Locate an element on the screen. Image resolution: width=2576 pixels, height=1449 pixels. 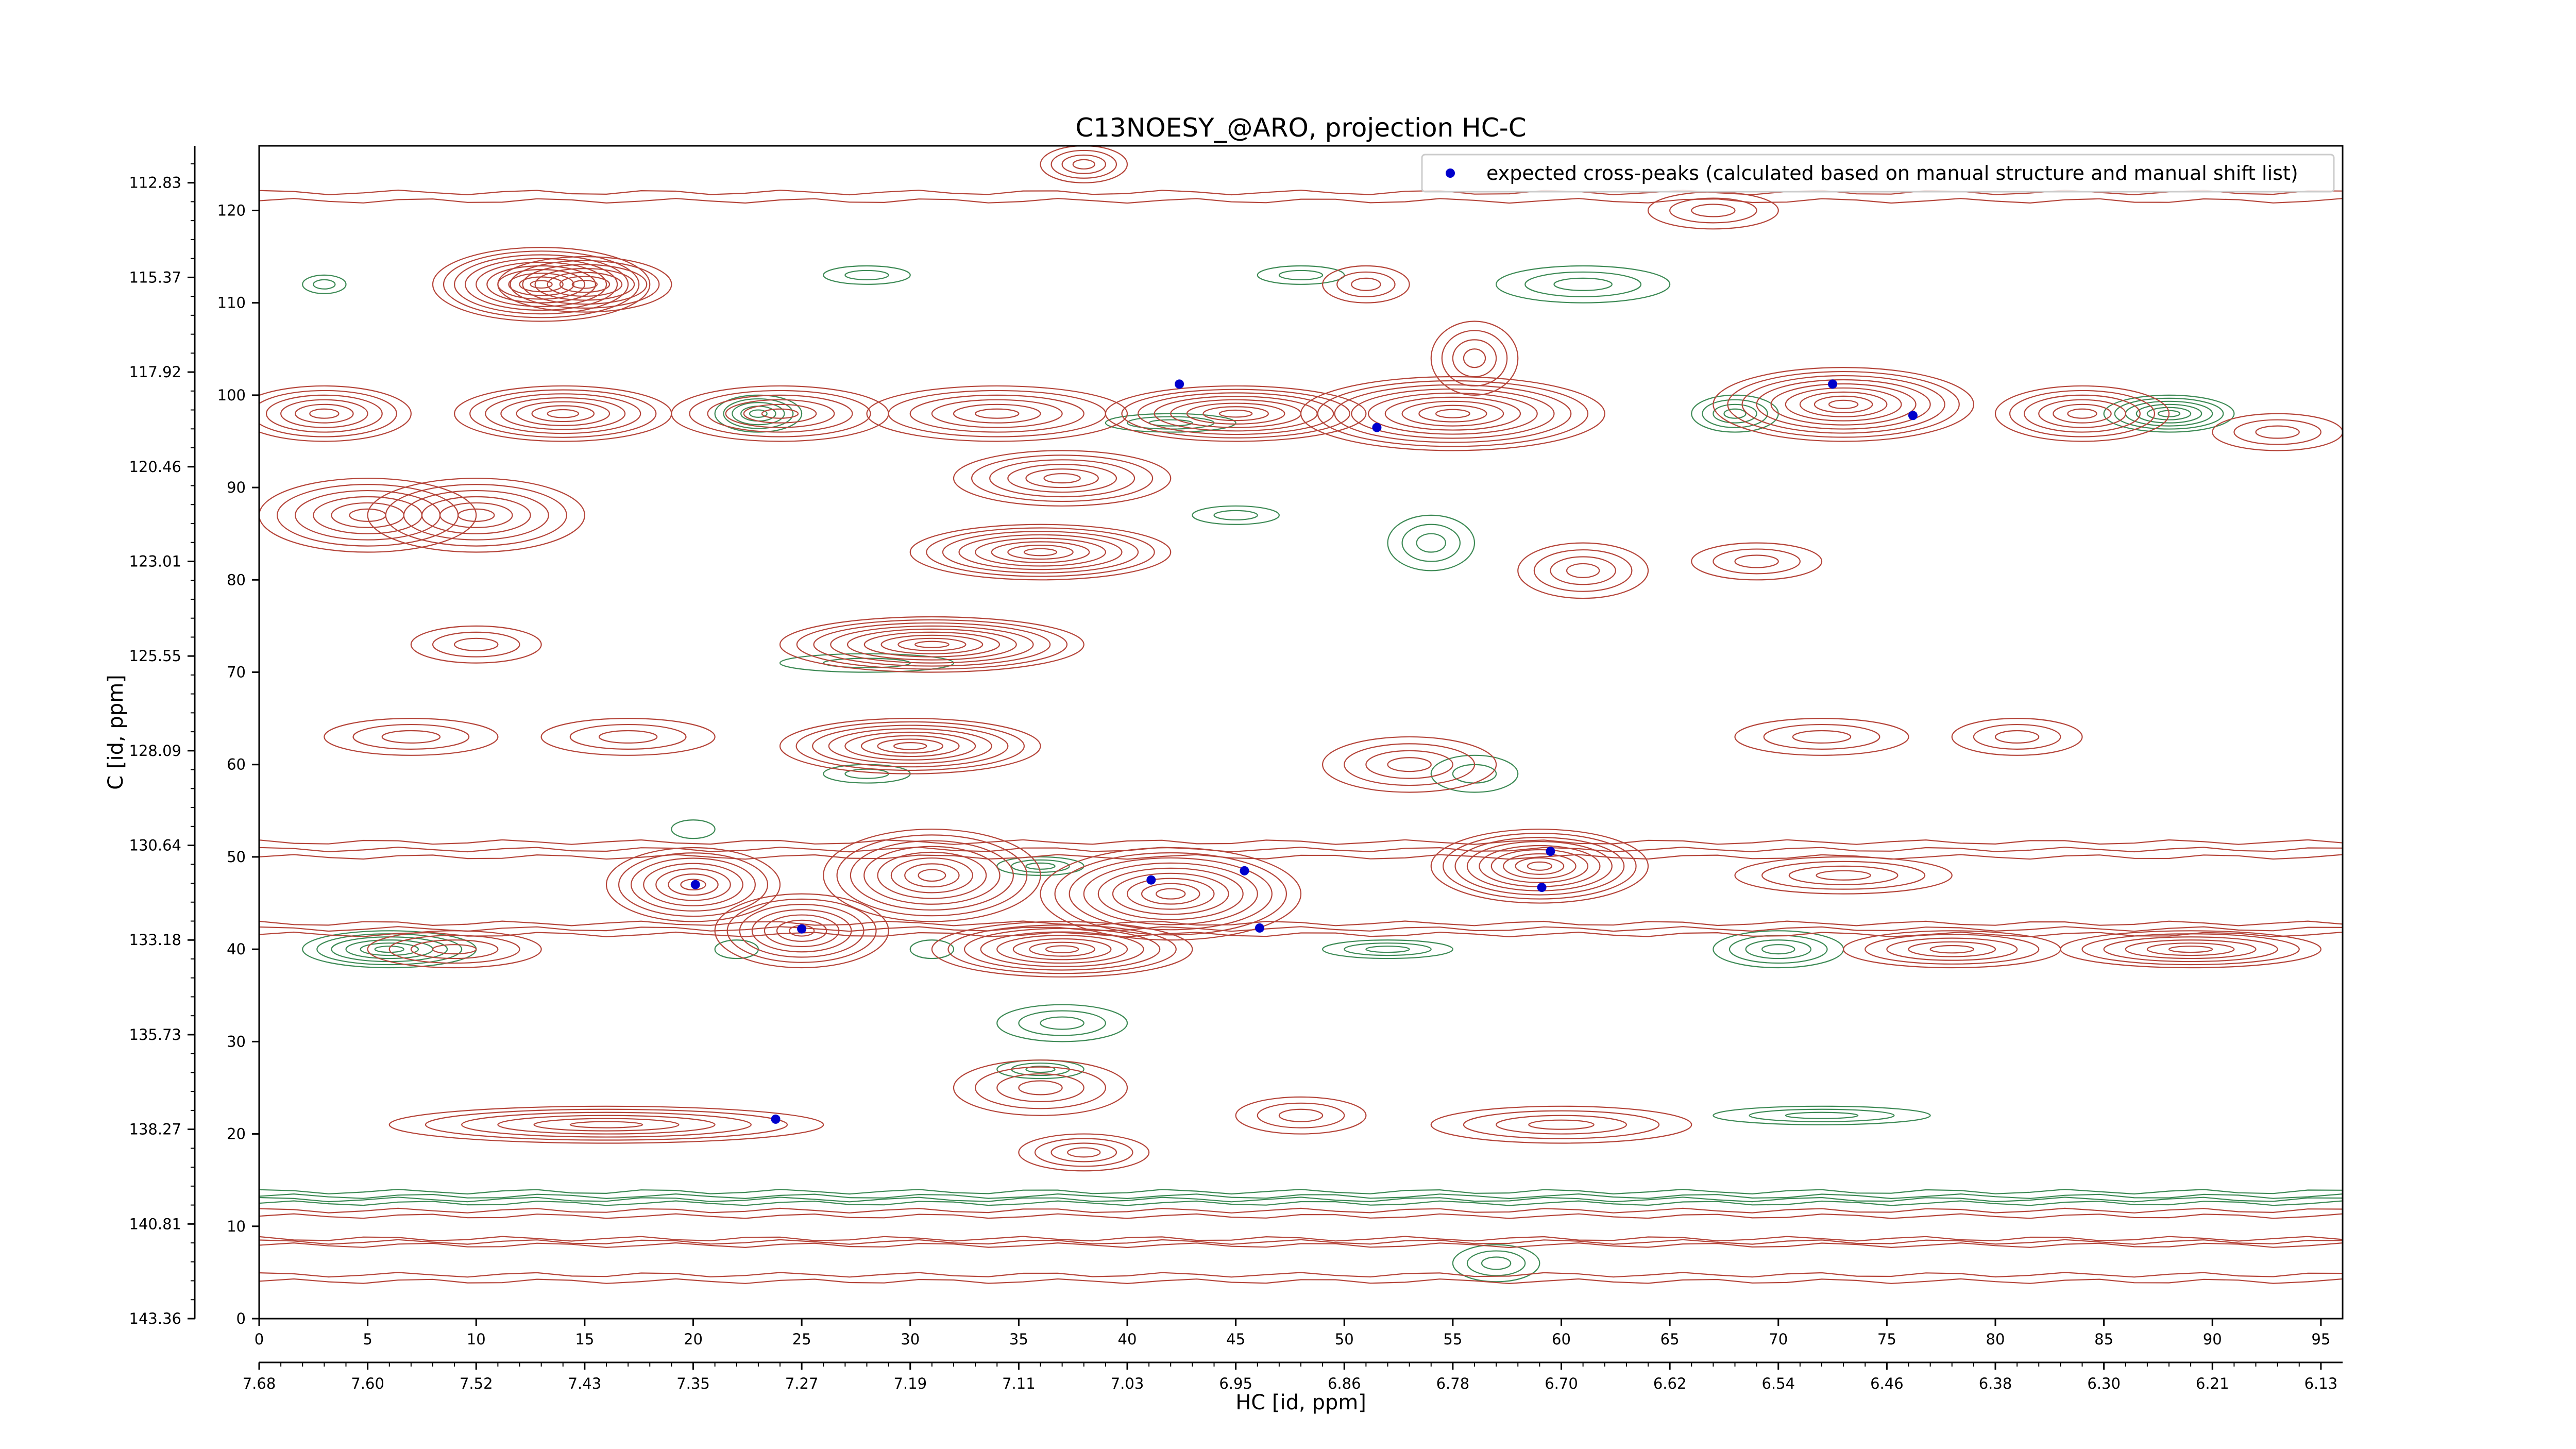
x-ppm-tick-label: 6.70 is located at coordinates (1561, 1383).